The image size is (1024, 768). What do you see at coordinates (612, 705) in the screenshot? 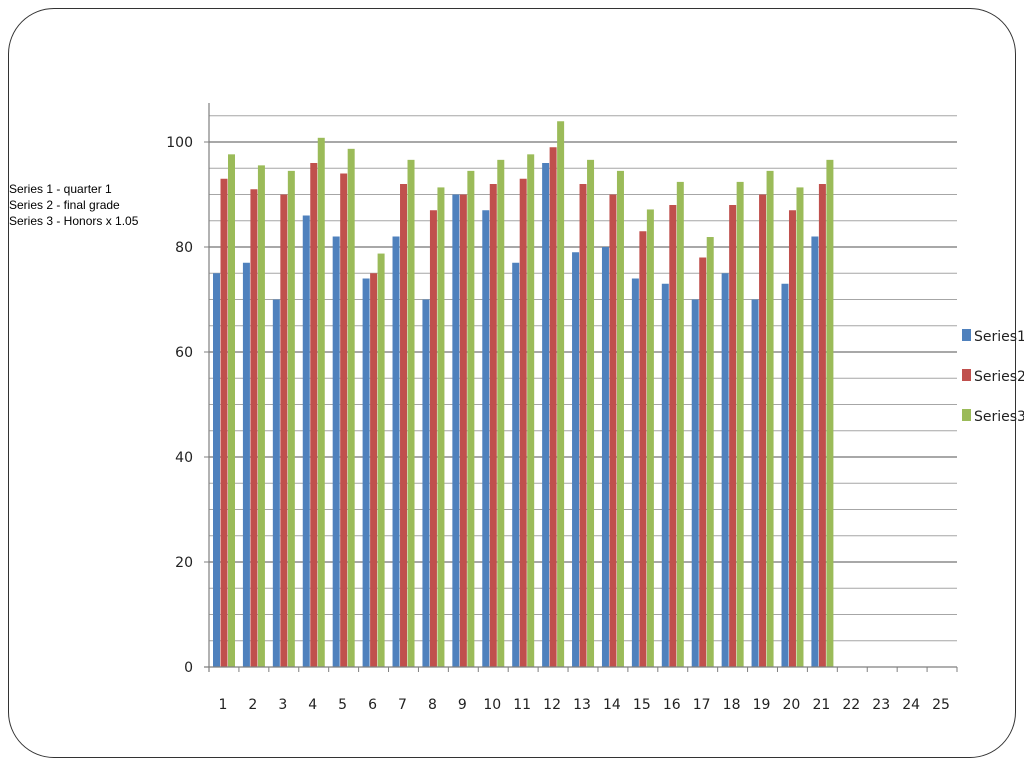
I see `x-tick-label: 14` at bounding box center [612, 705].